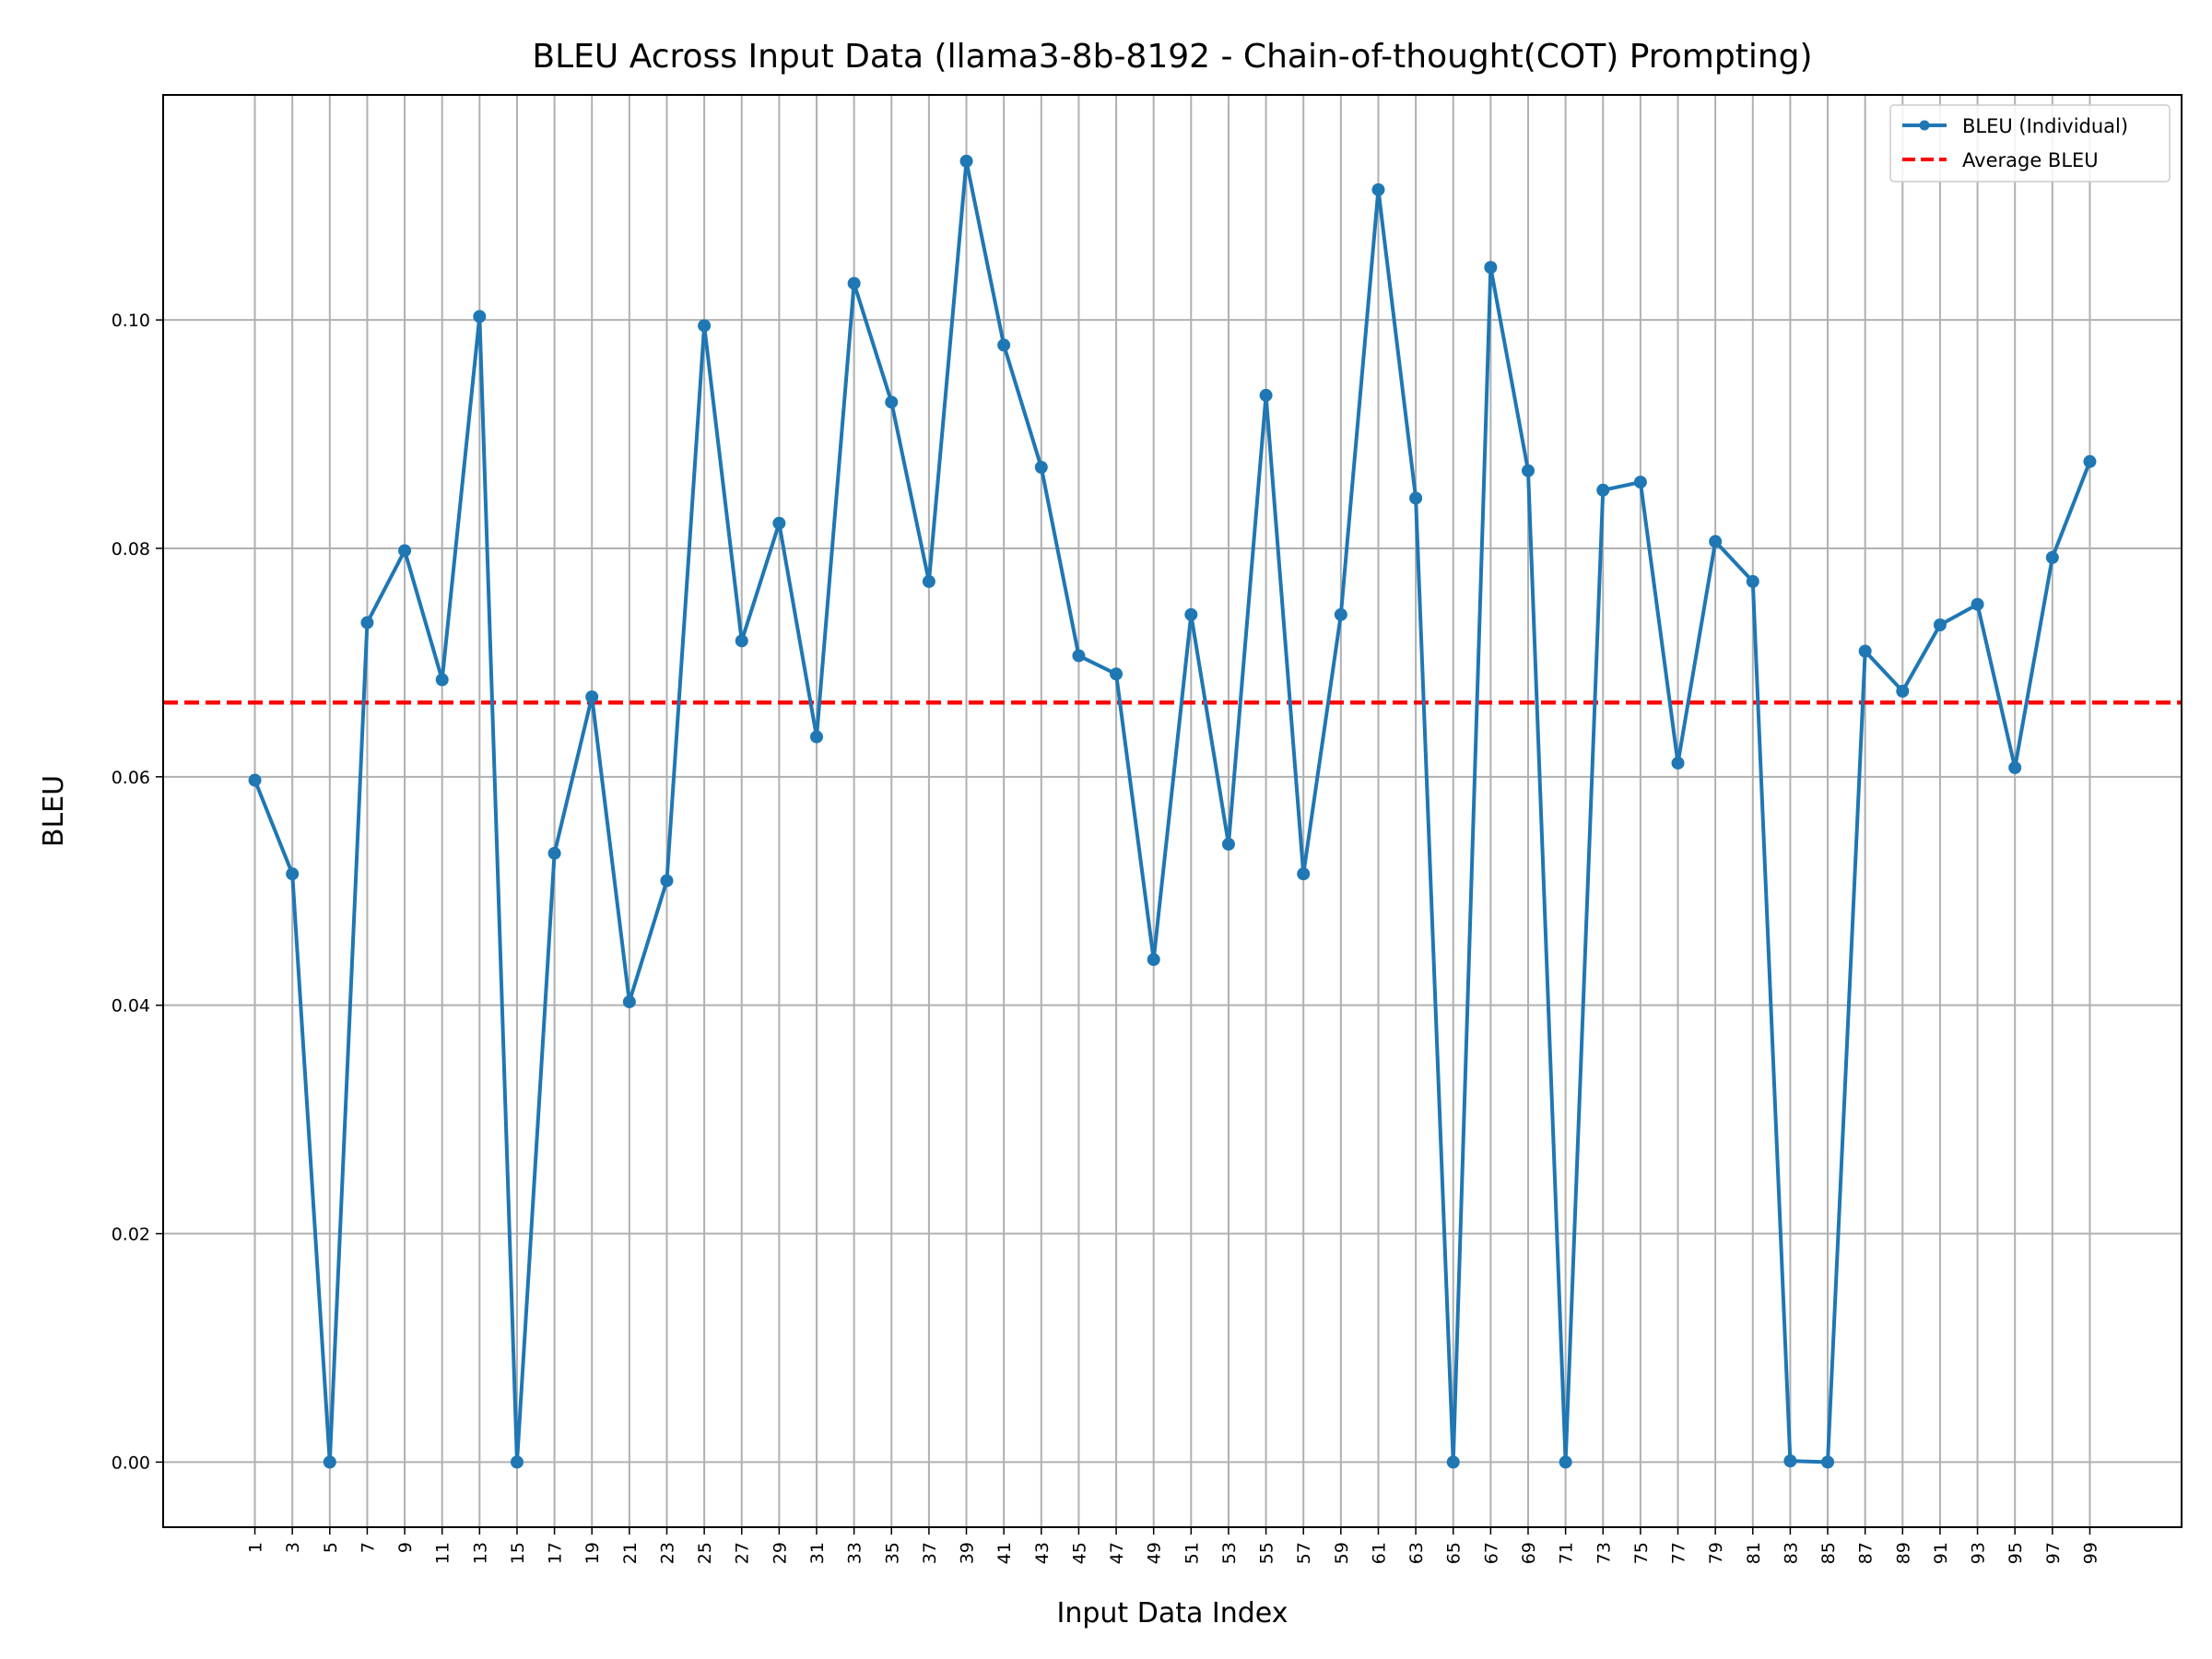  Describe the element at coordinates (2045, 126) in the screenshot. I see `legend-label-individual: BLEU (Individual)` at that location.